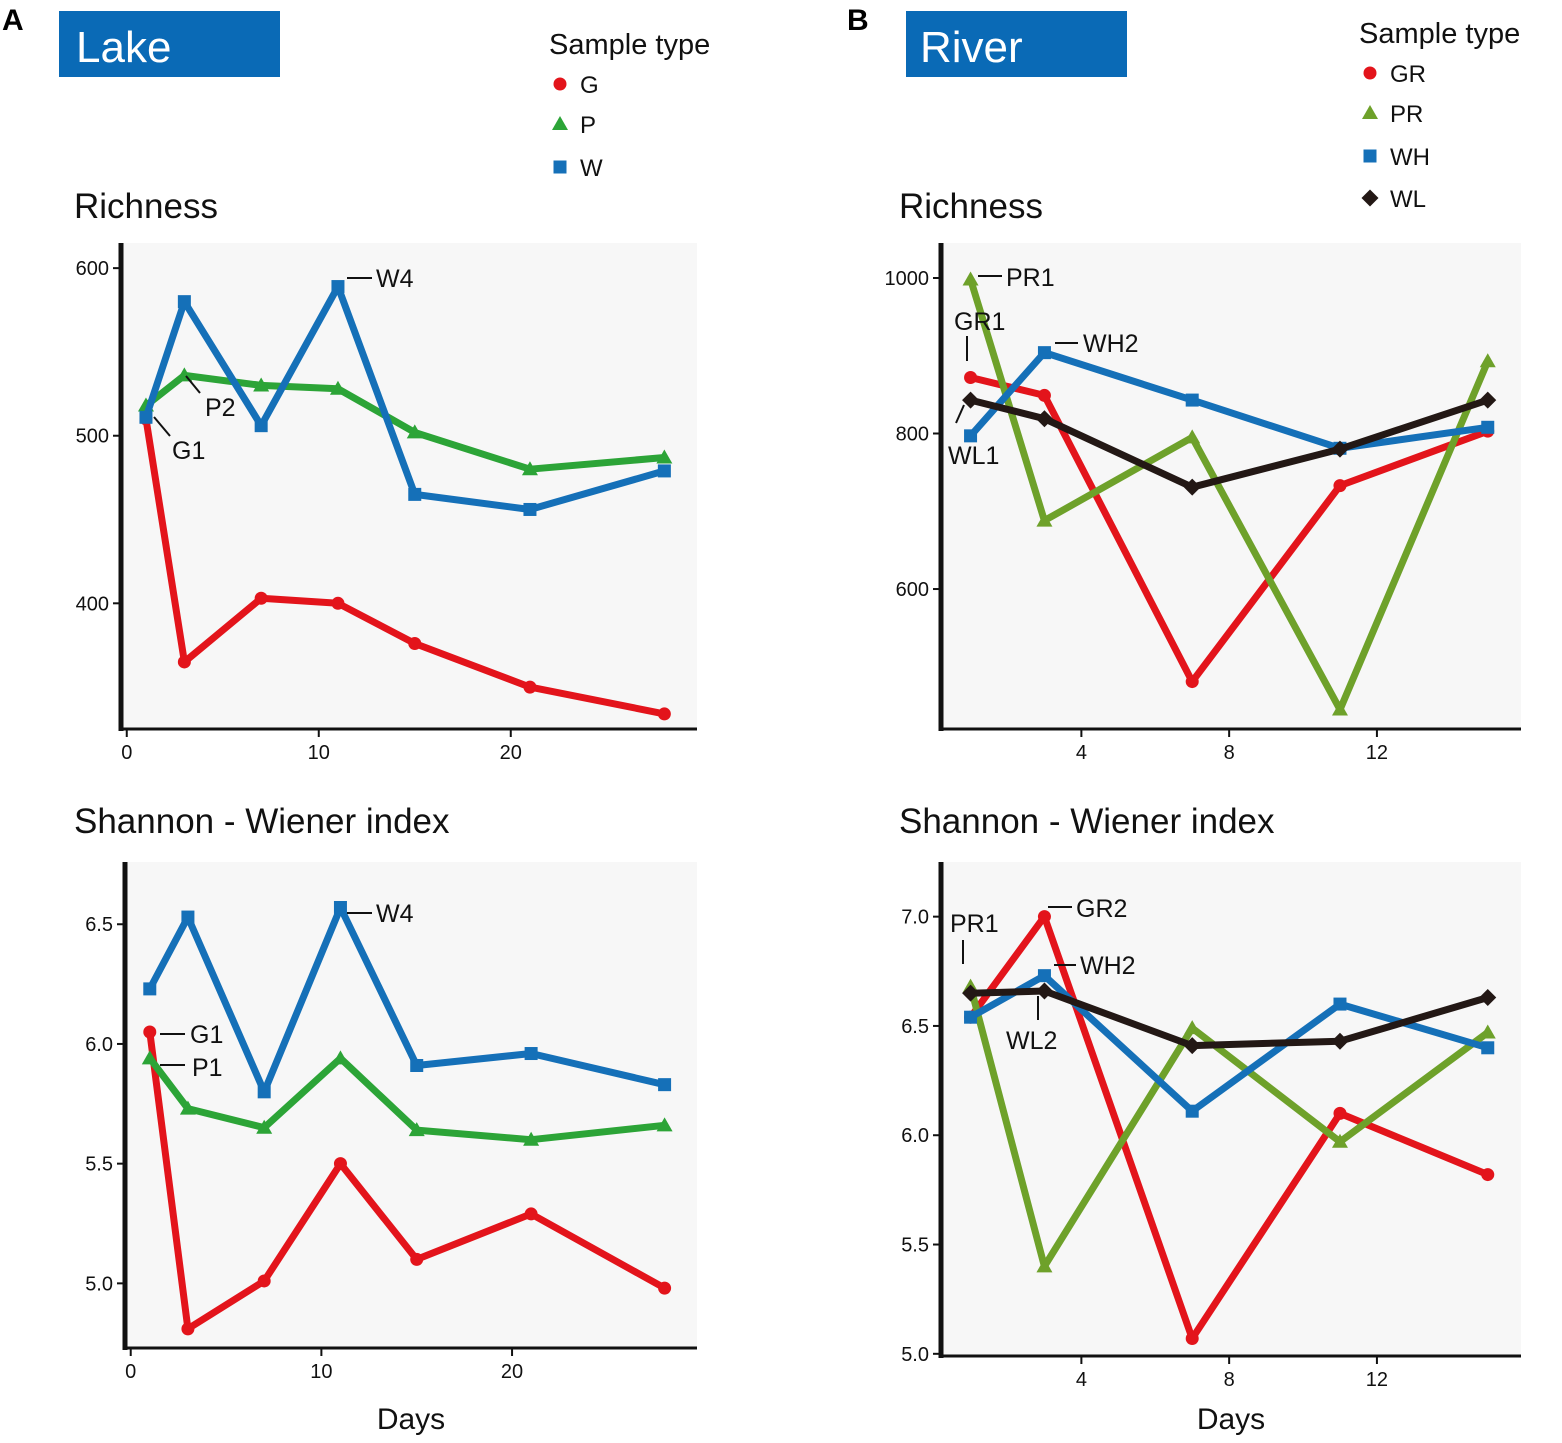 The image size is (1562, 1443). I want to click on legend-label-wl: WL, so click(1408, 199).